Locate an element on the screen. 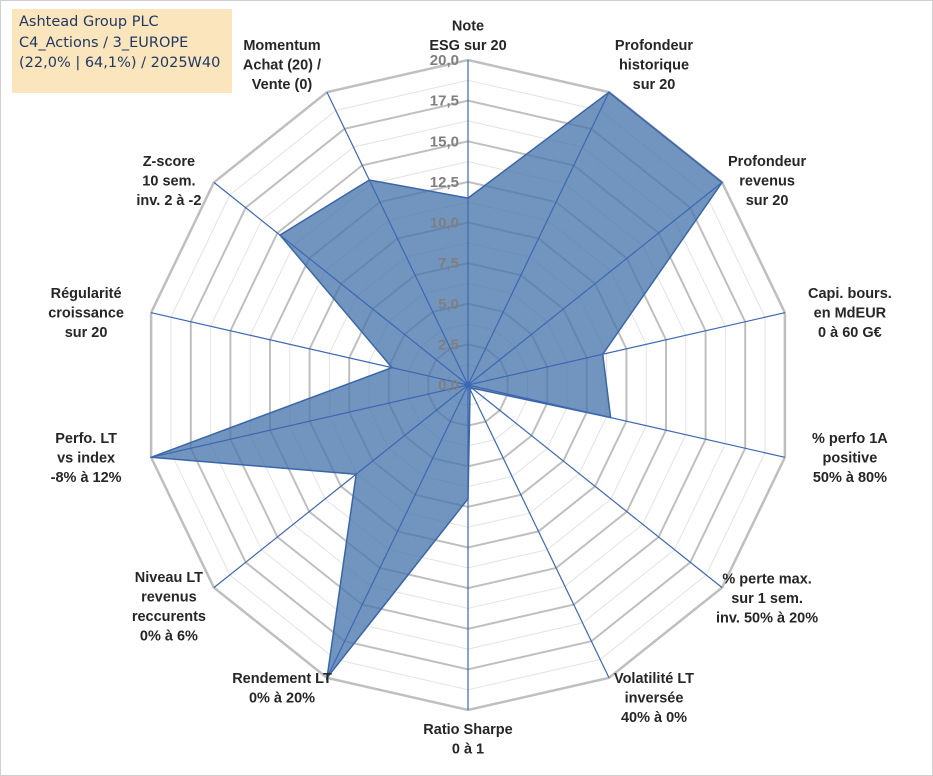 The height and width of the screenshot is (776, 933). tick-label: 5,0 is located at coordinates (448, 304).